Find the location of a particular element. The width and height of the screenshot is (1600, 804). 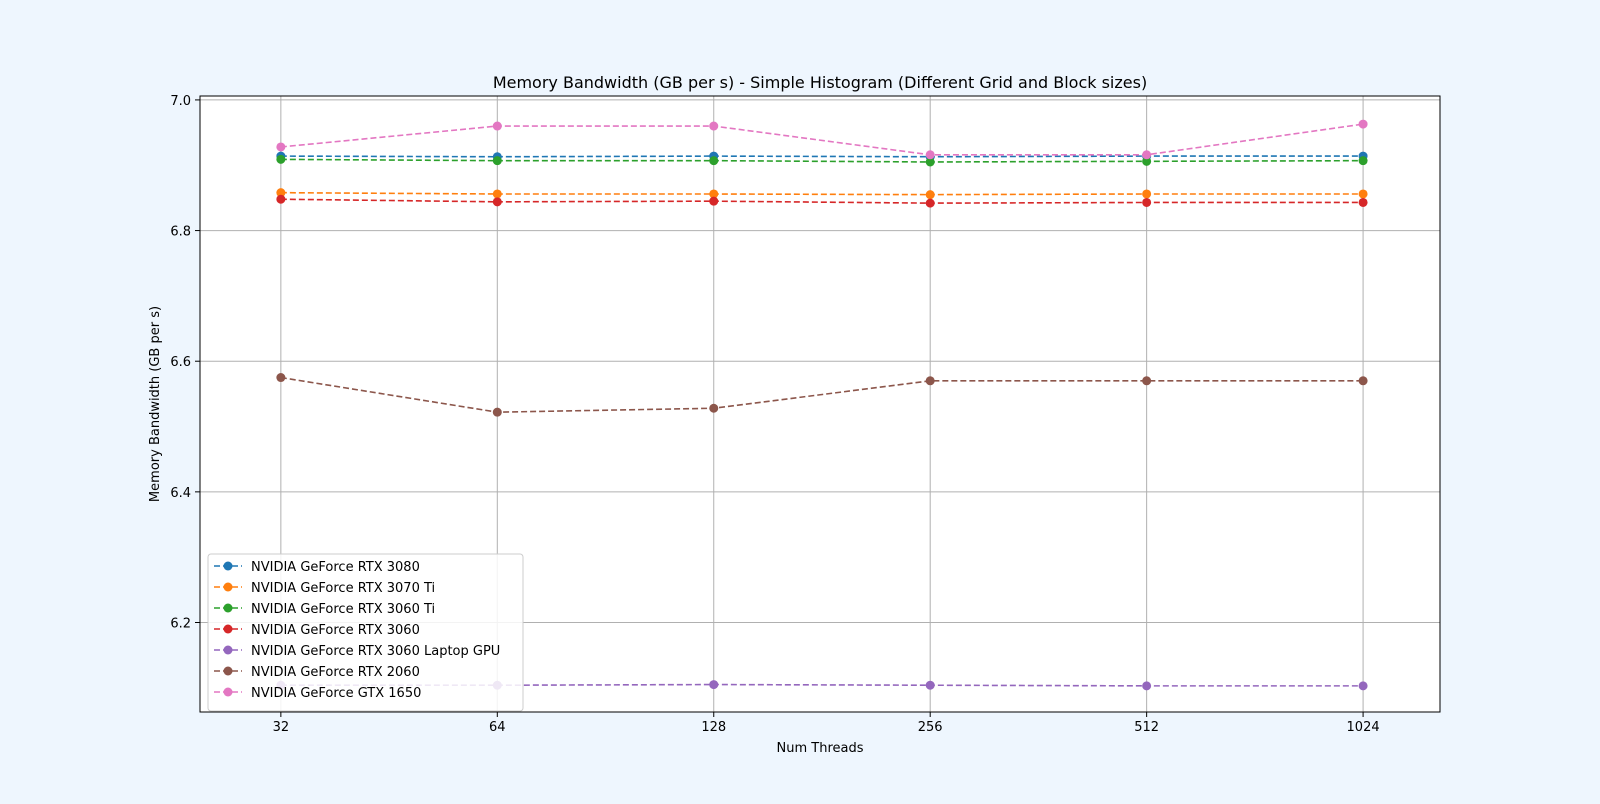

x-axis-label: Num Threads is located at coordinates (820, 748).